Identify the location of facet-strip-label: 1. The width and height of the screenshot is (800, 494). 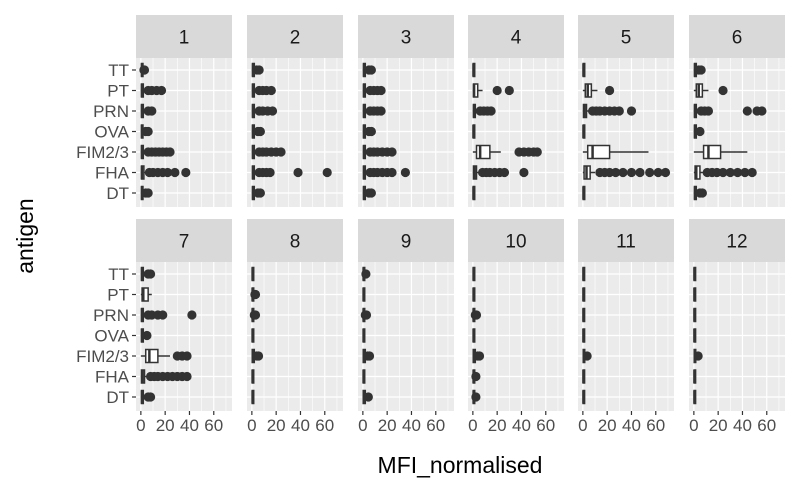
(184, 38).